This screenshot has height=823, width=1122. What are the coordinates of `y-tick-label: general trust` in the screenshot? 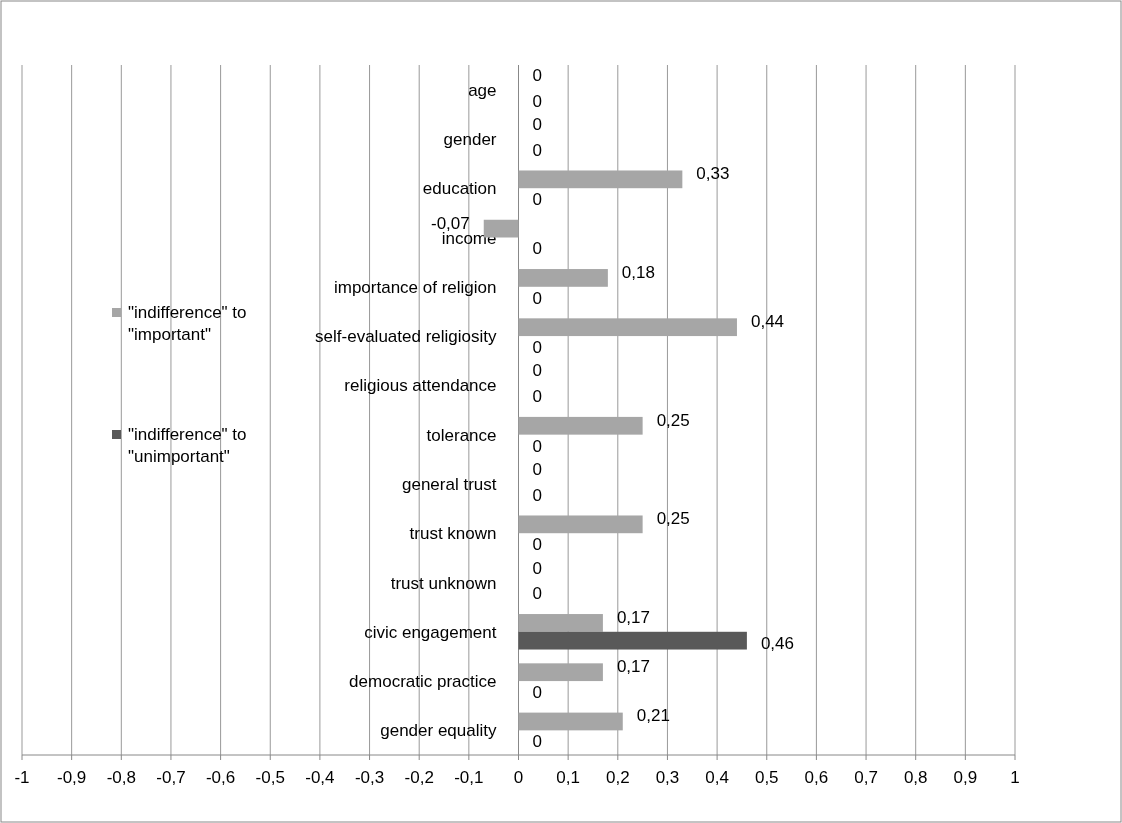 It's located at (449, 484).